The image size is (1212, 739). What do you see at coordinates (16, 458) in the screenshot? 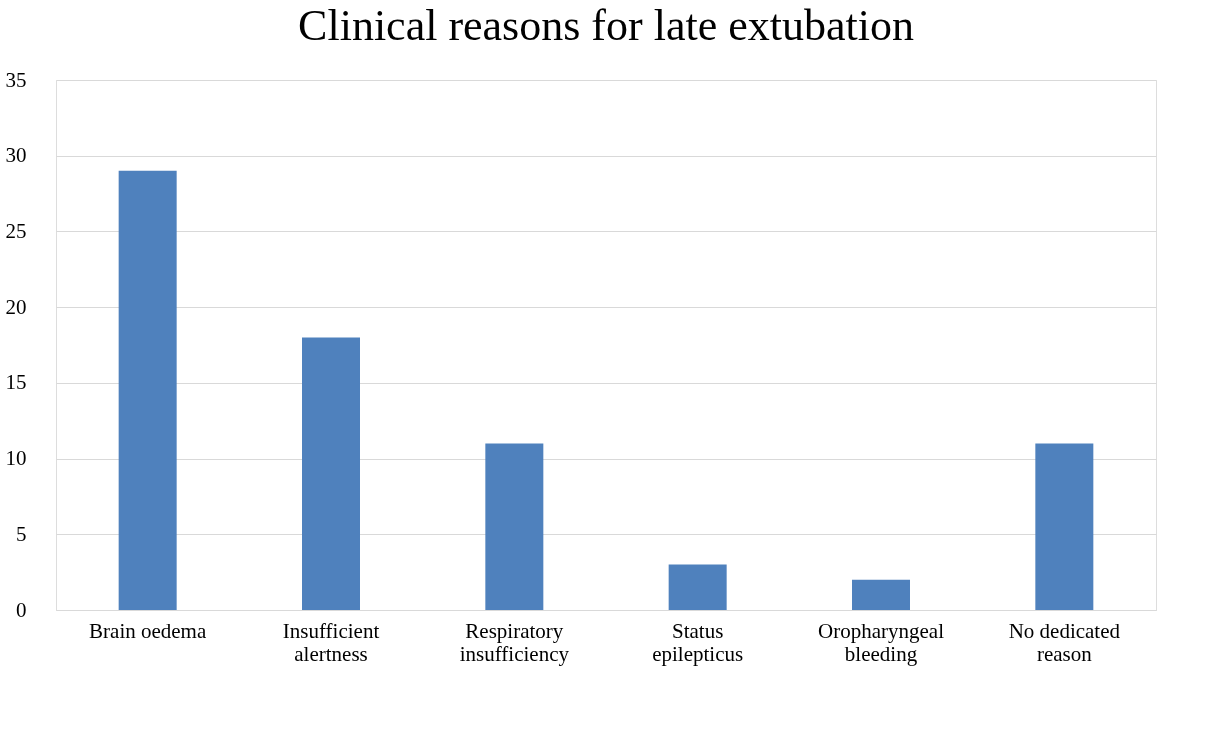
I see `y-tick-label: 10` at bounding box center [16, 458].